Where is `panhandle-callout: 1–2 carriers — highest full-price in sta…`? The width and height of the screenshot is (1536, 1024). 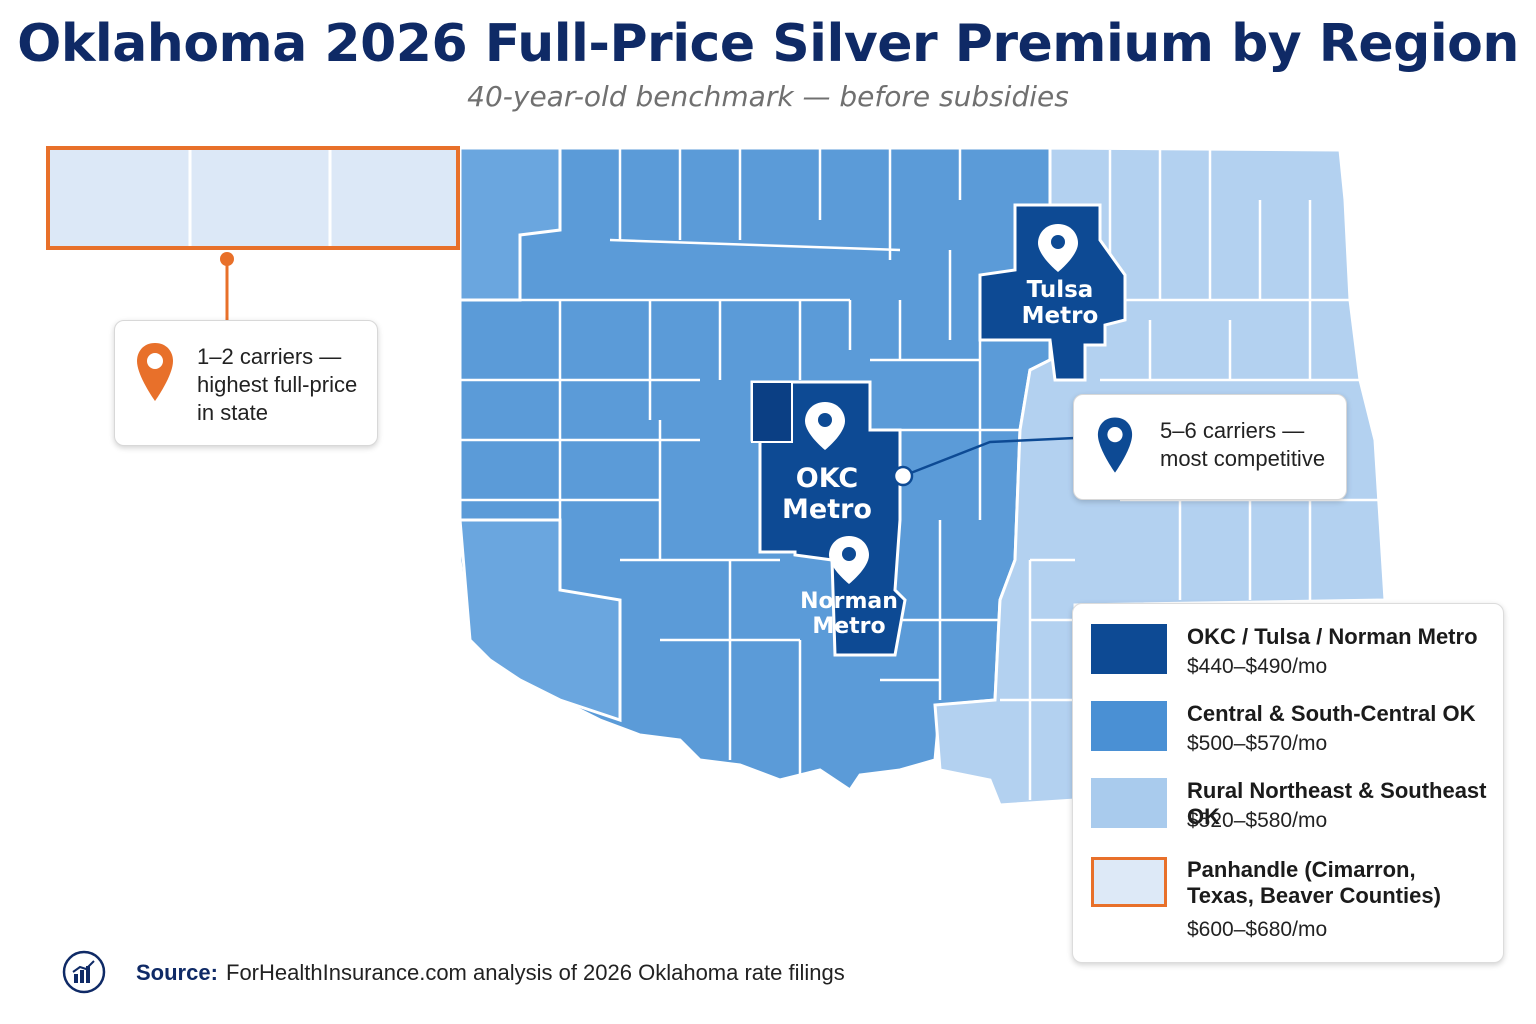
panhandle-callout: 1–2 carriers — highest full-price in sta… is located at coordinates (246, 383).